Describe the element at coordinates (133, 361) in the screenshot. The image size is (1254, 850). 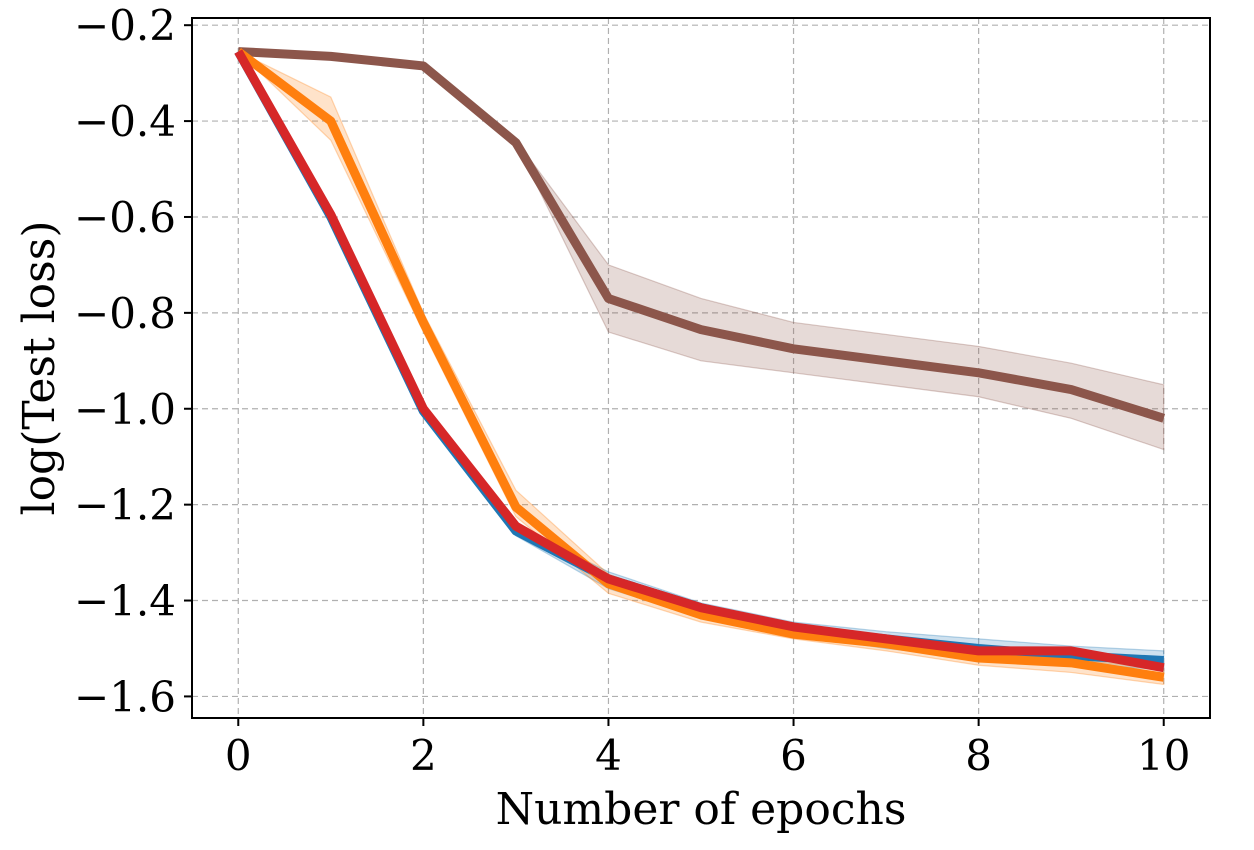
I see `y-axis-ticks: −0.2 −0.4 −0.6 −0.8 −1.0 −1.2 −1.4 −1.6` at that location.